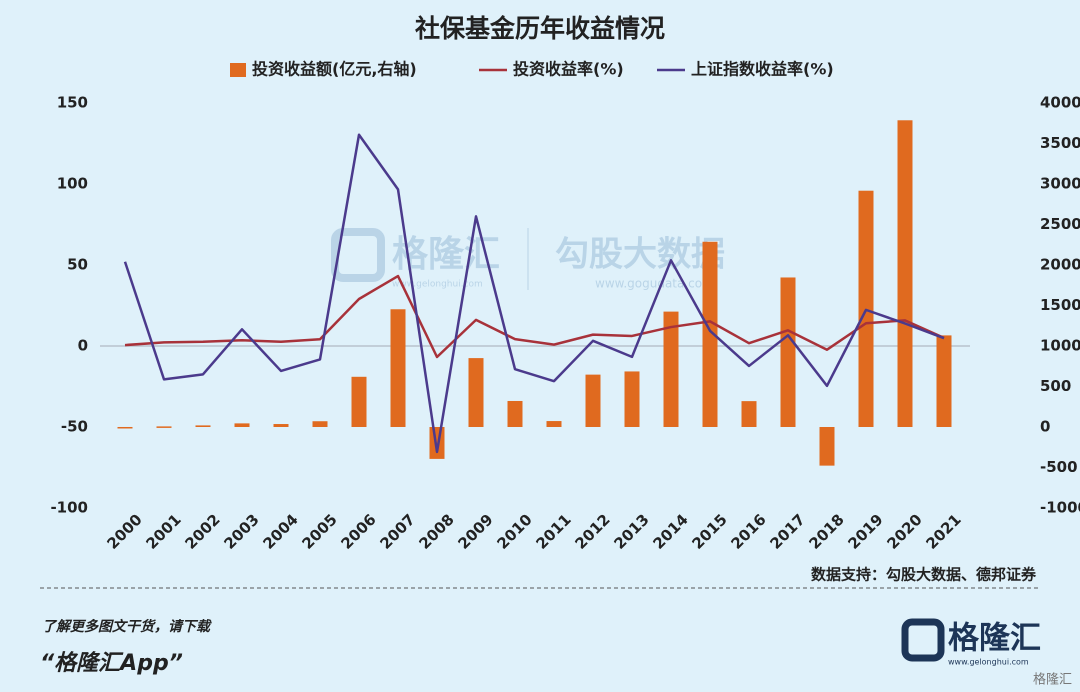  What do you see at coordinates (1060, 346) in the screenshot?
I see `y2-tick-label: 1000` at bounding box center [1060, 346].